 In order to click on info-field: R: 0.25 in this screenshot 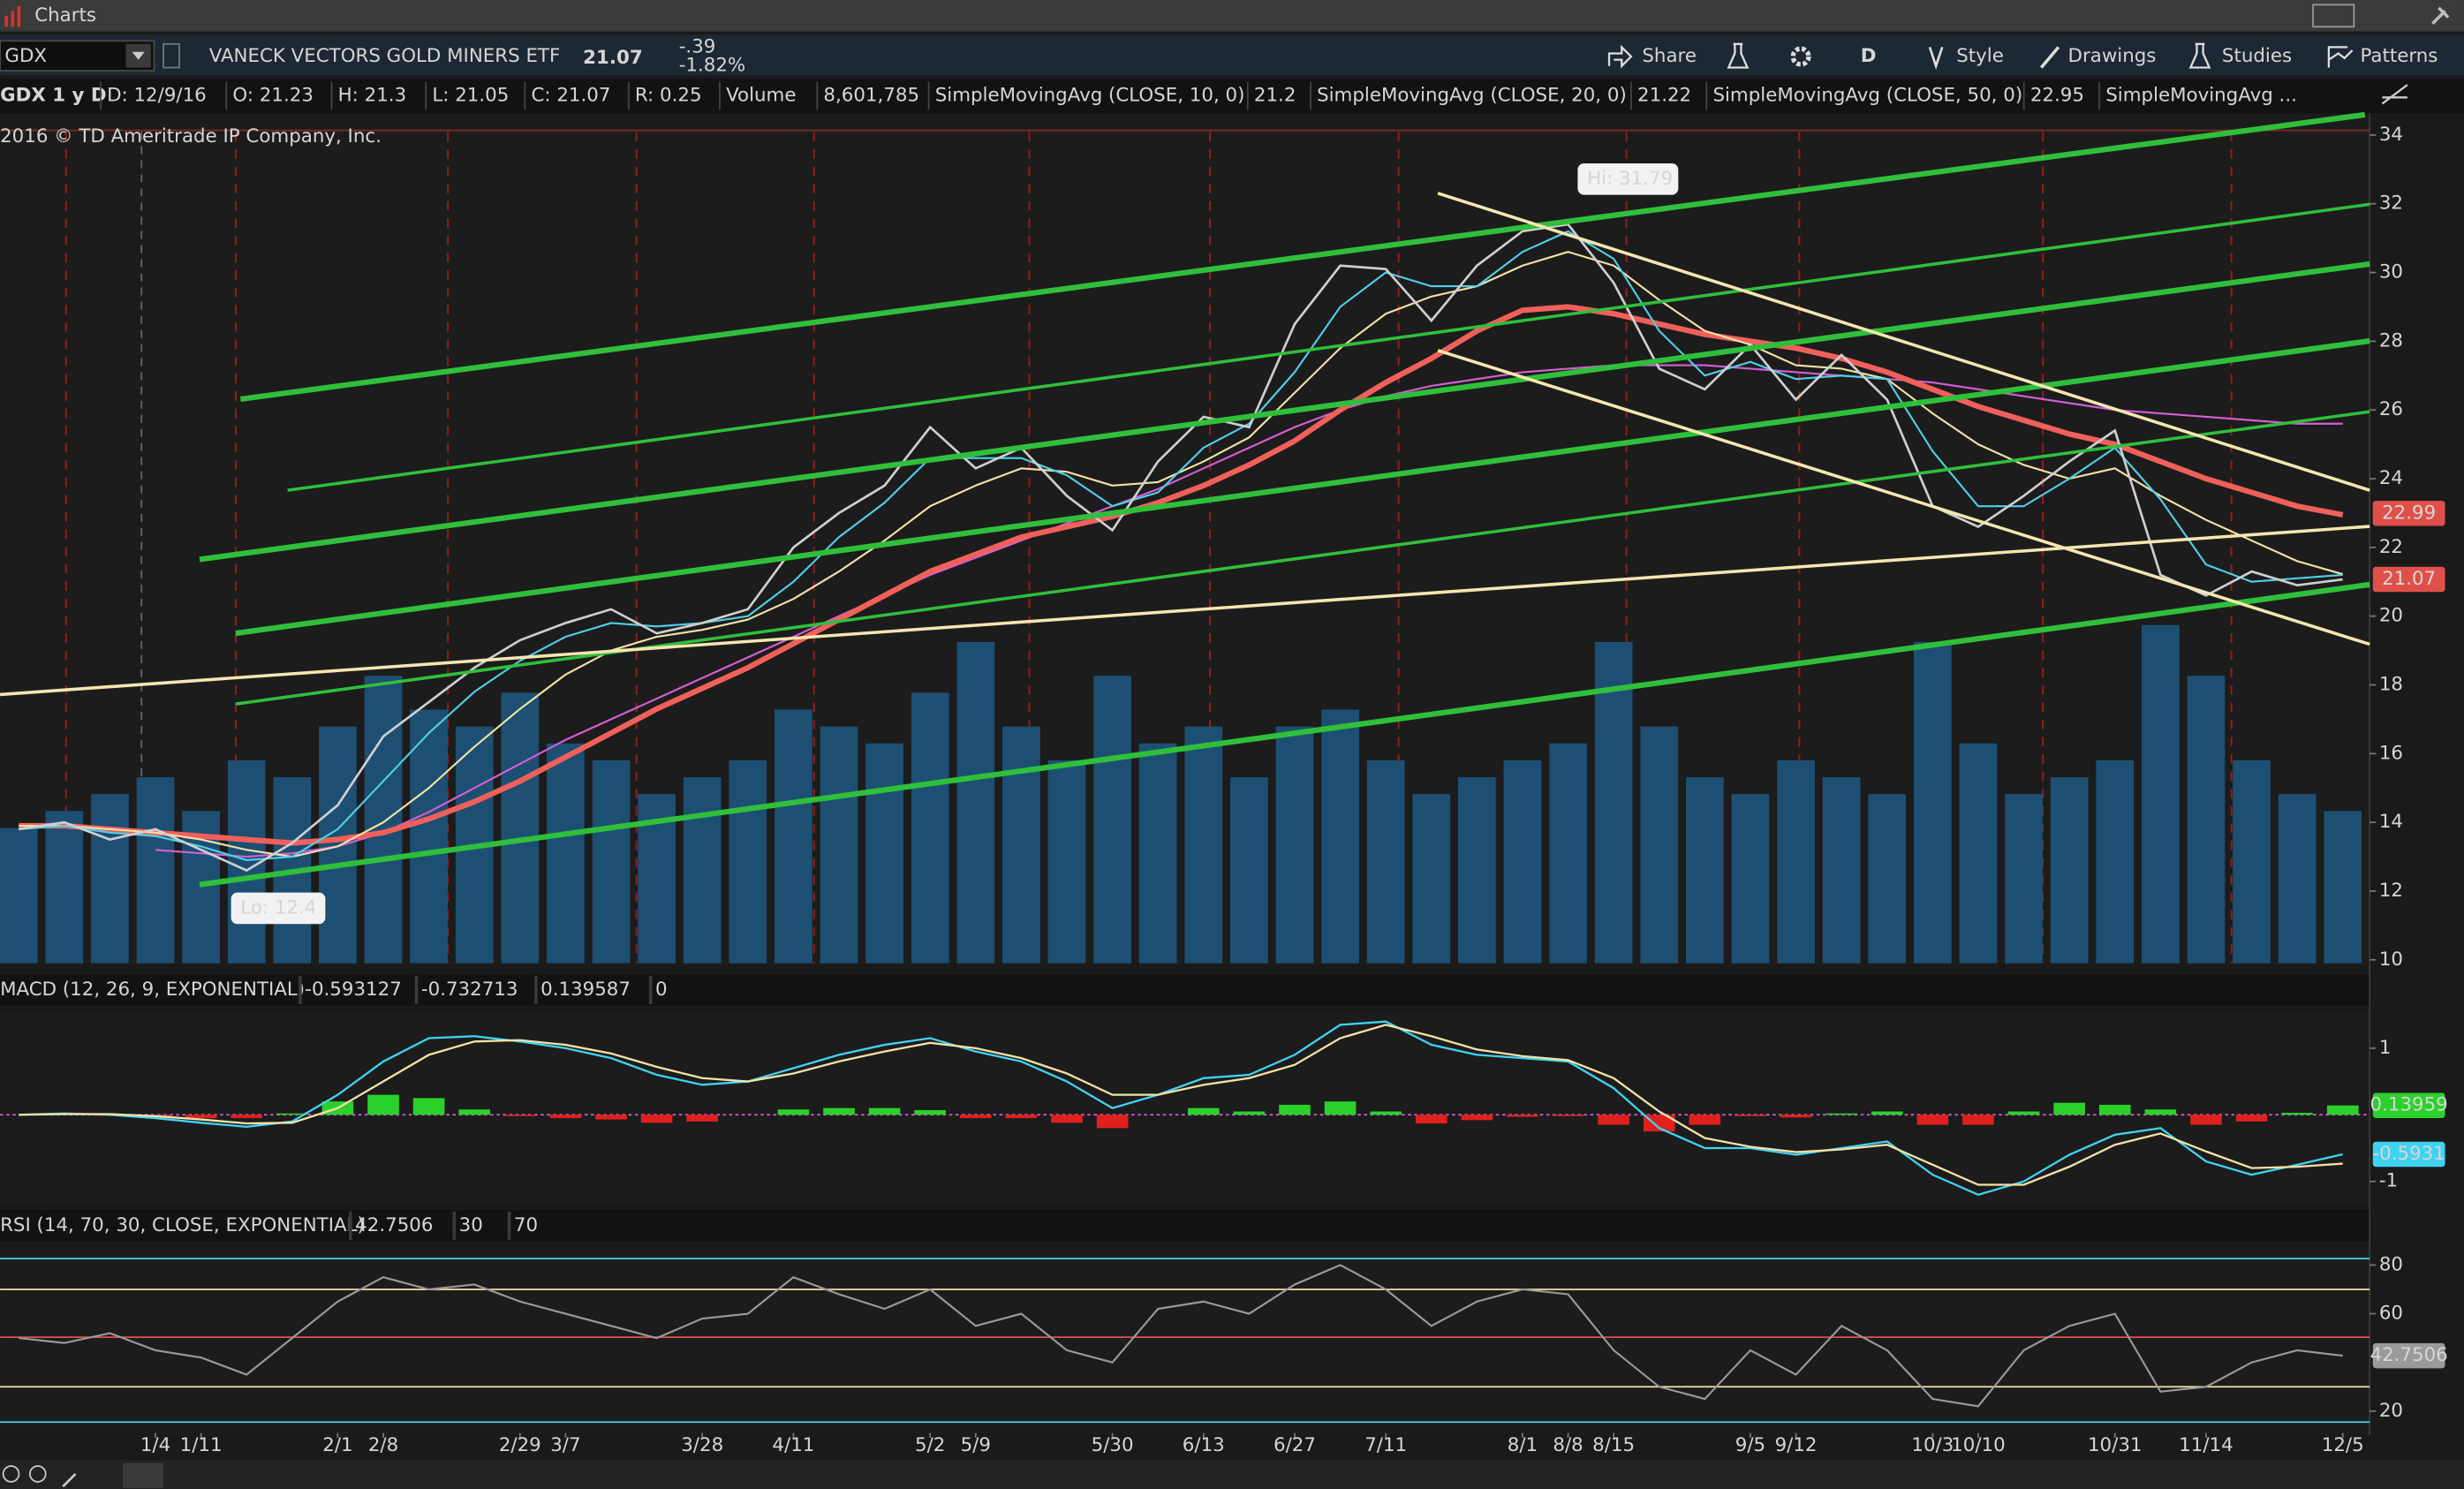, I will do `click(668, 96)`.